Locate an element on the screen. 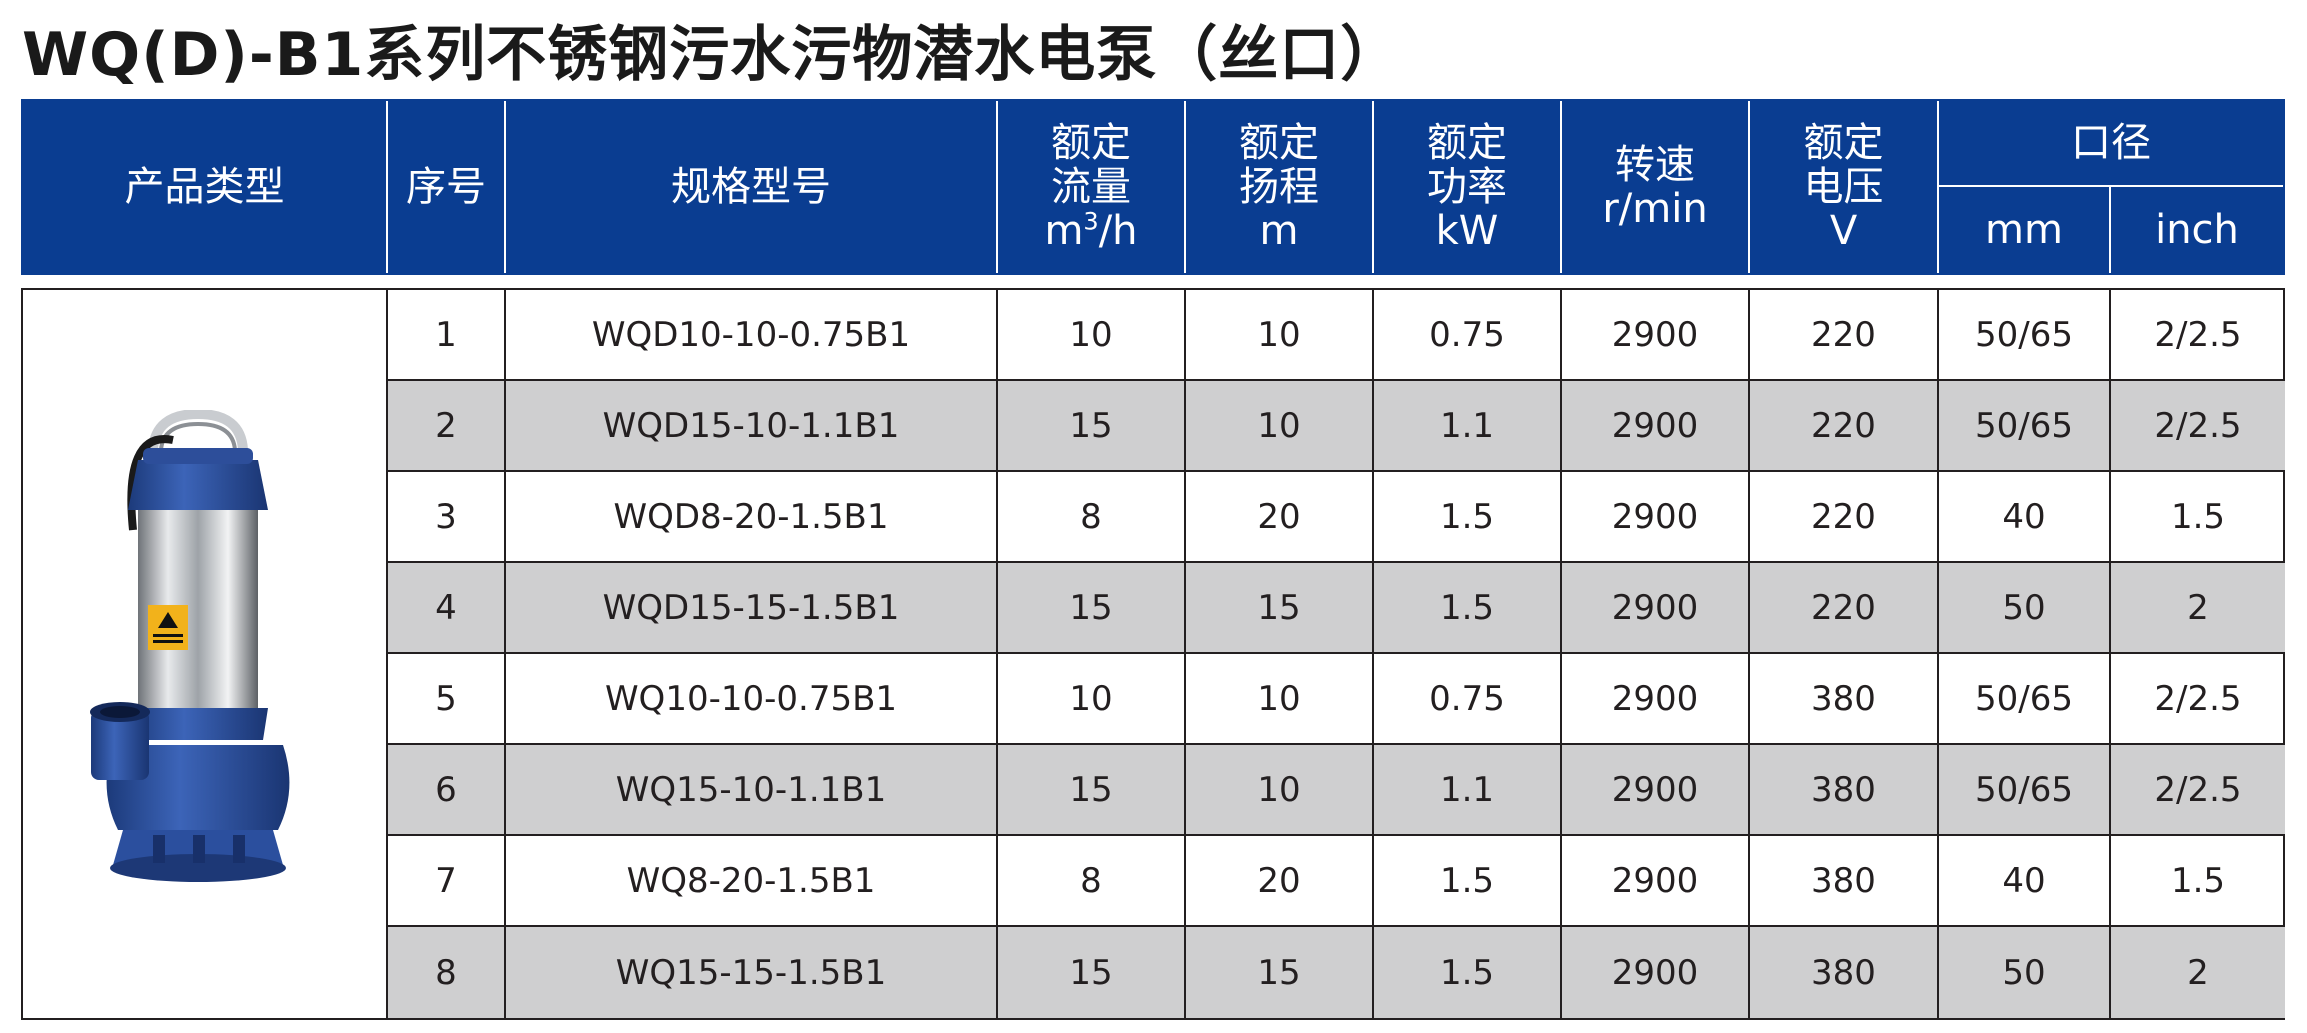  cell-seq: 4 is located at coordinates (447, 607).